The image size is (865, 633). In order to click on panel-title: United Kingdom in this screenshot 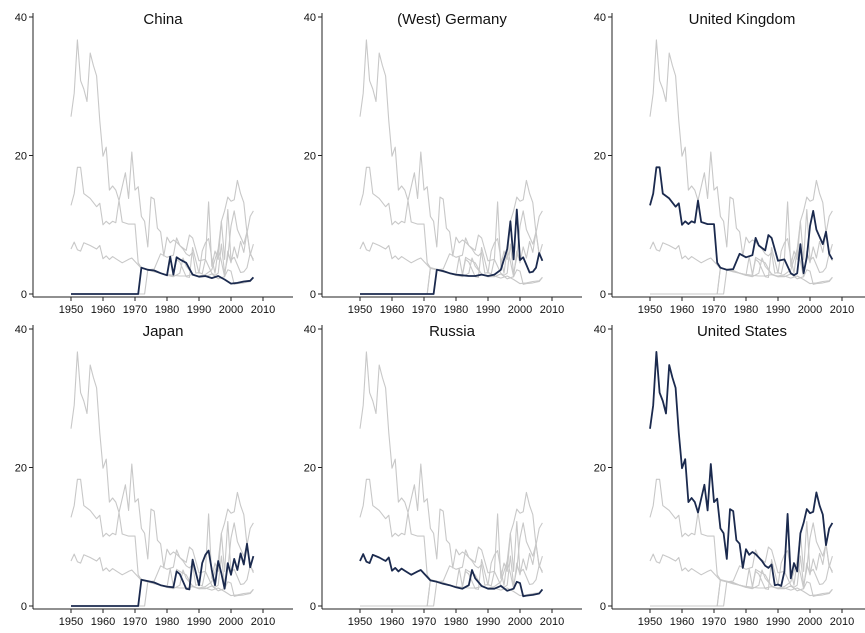, I will do `click(742, 19)`.